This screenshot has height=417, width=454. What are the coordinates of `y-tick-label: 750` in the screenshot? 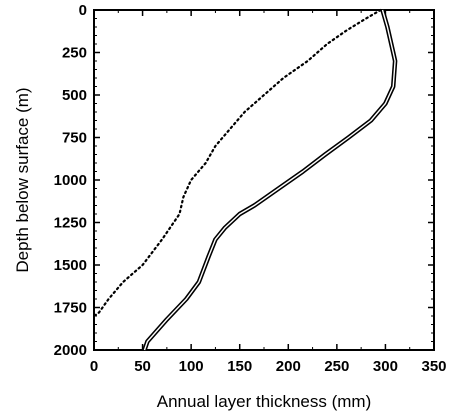 It's located at (74, 138).